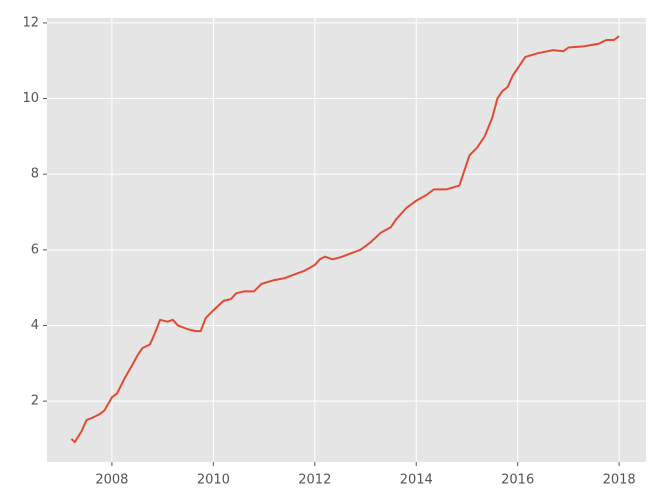 Image resolution: width=654 pixels, height=502 pixels. What do you see at coordinates (35, 249) in the screenshot?
I see `y-tick-label: 6` at bounding box center [35, 249].